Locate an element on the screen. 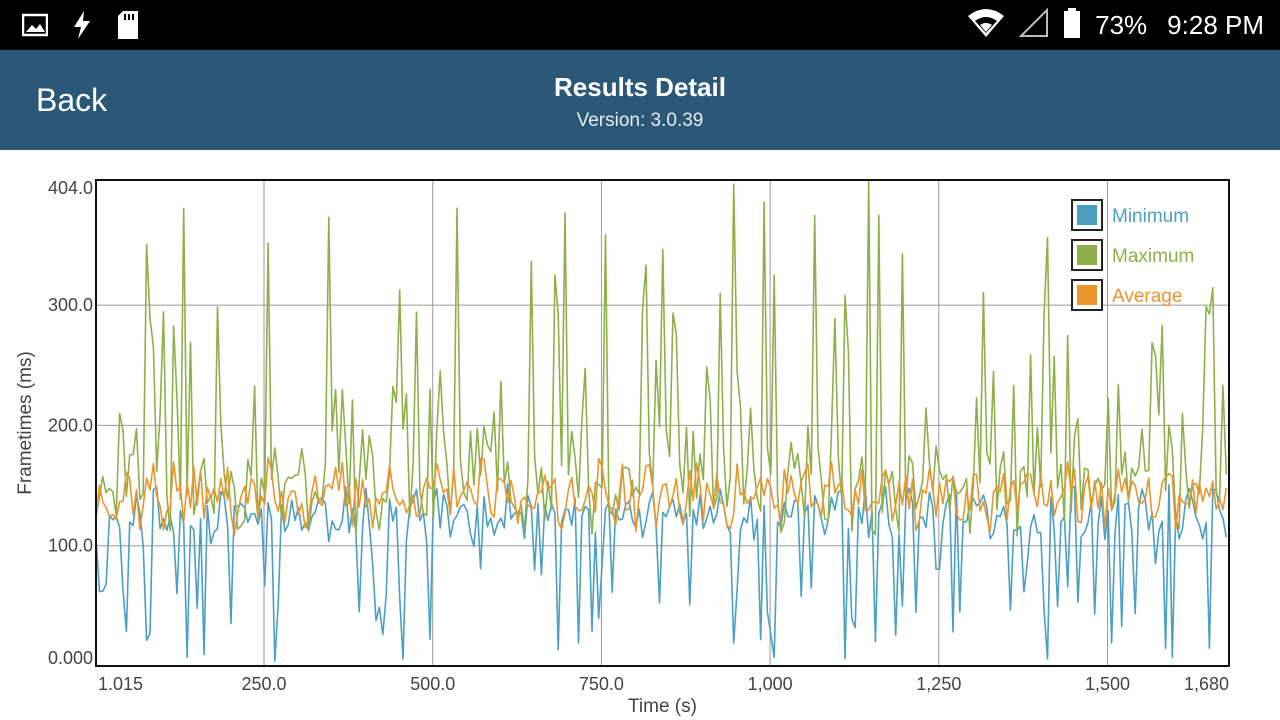 This screenshot has width=1280, height=720. y-axis-label: Frametimes (ms) is located at coordinates (25, 423).